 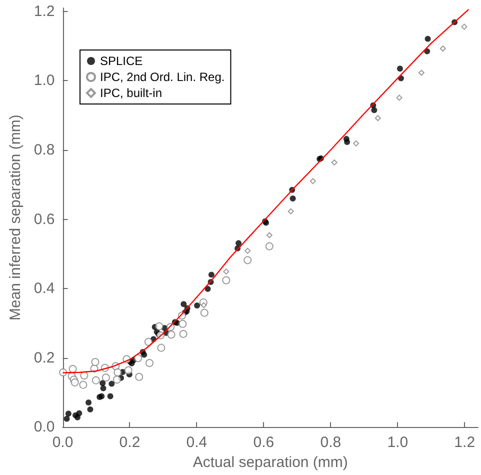 I want to click on x-tick-label: 1.0, so click(x=397, y=443).